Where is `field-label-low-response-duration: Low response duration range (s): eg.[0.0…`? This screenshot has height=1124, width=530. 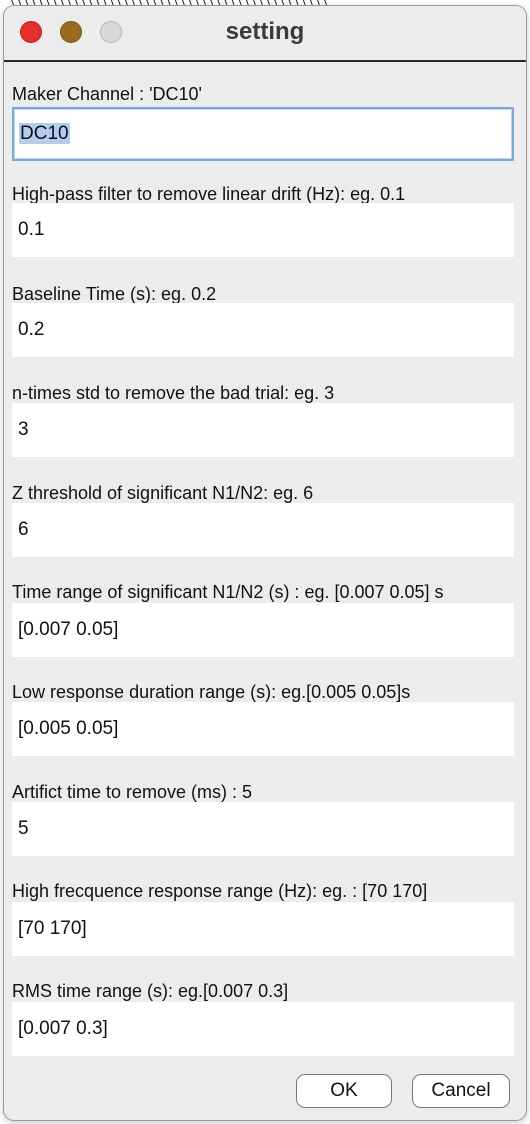 field-label-low-response-duration: Low response duration range (s): eg.[0.0… is located at coordinates (211, 692).